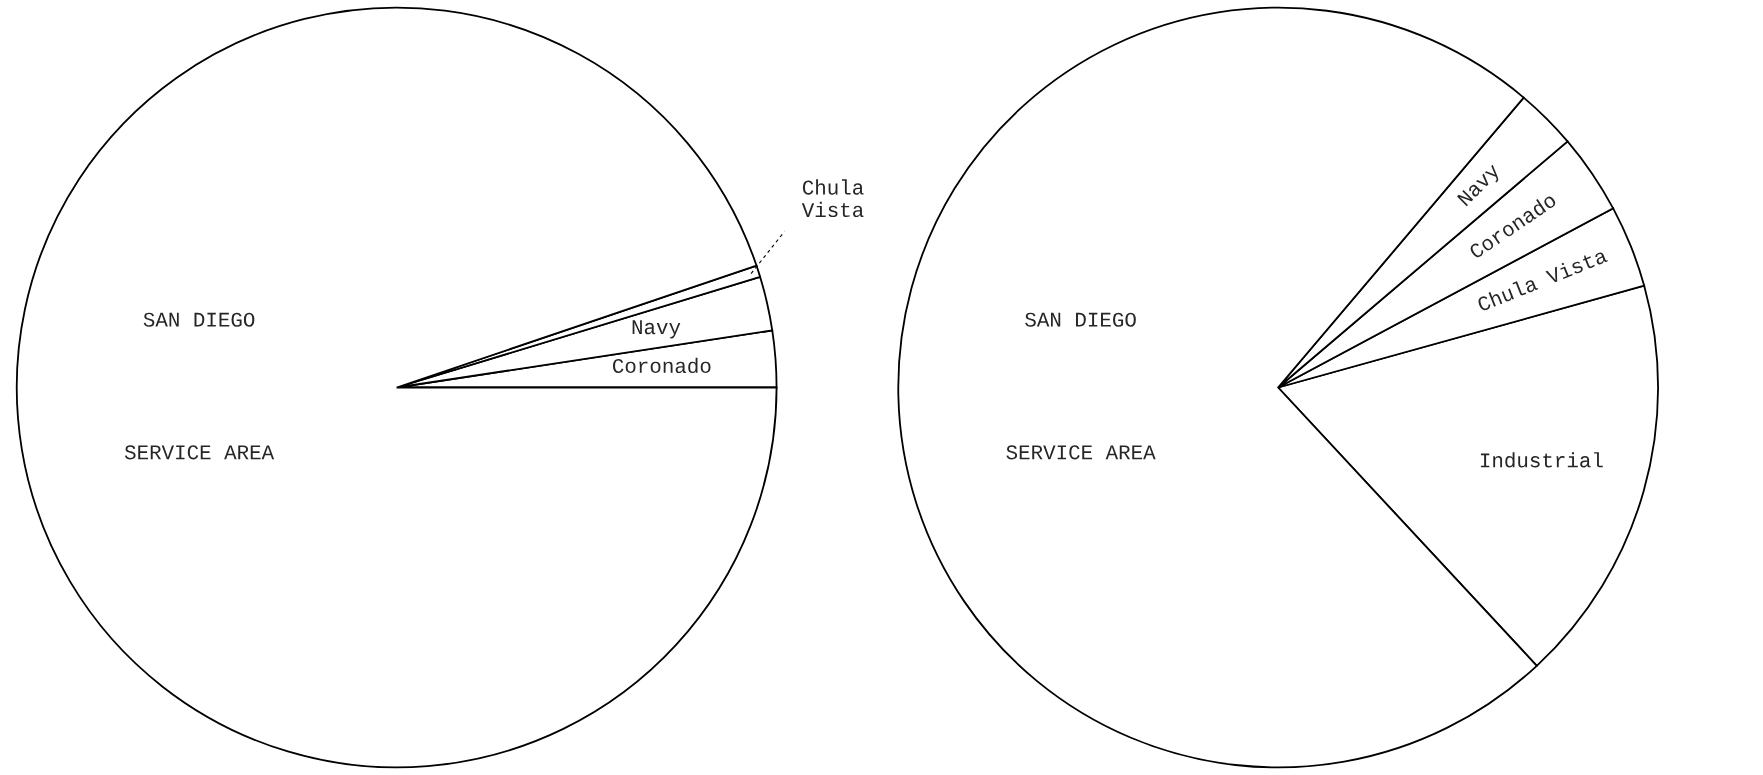 Image resolution: width=1763 pixels, height=775 pixels. What do you see at coordinates (832, 198) in the screenshot?
I see `slice-label: Chula Vista` at bounding box center [832, 198].